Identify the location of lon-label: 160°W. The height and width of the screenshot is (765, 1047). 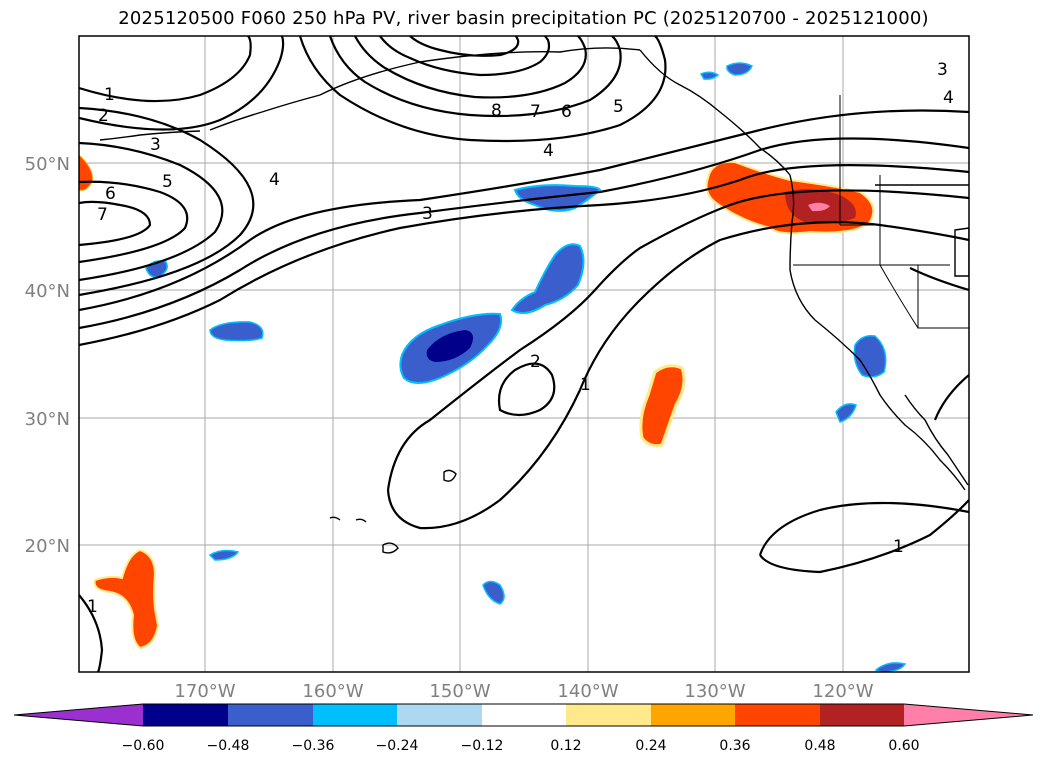
(332, 691).